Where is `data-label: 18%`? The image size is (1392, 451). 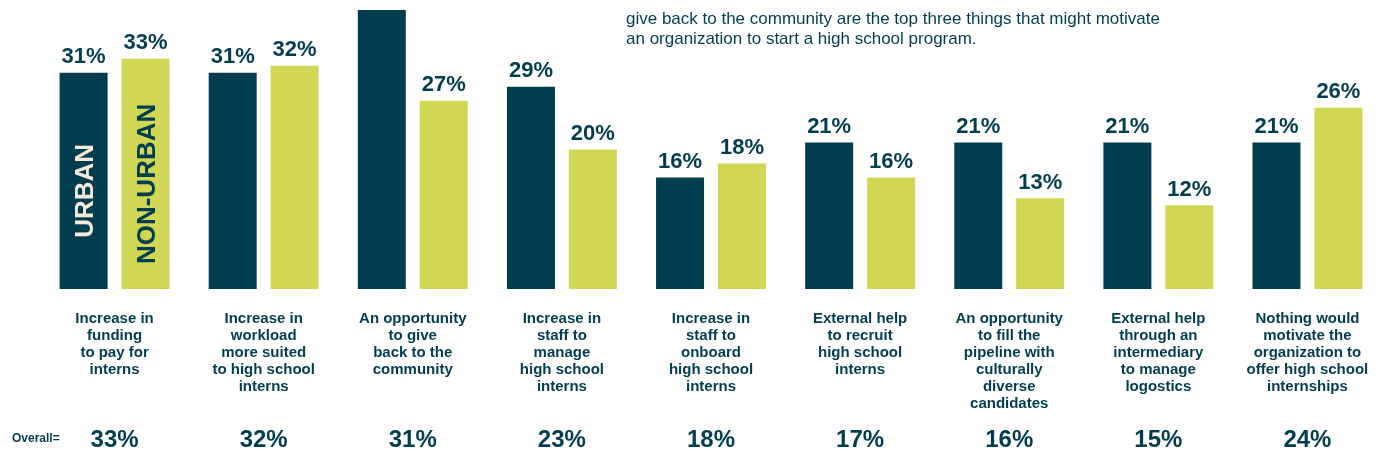 data-label: 18% is located at coordinates (741, 146).